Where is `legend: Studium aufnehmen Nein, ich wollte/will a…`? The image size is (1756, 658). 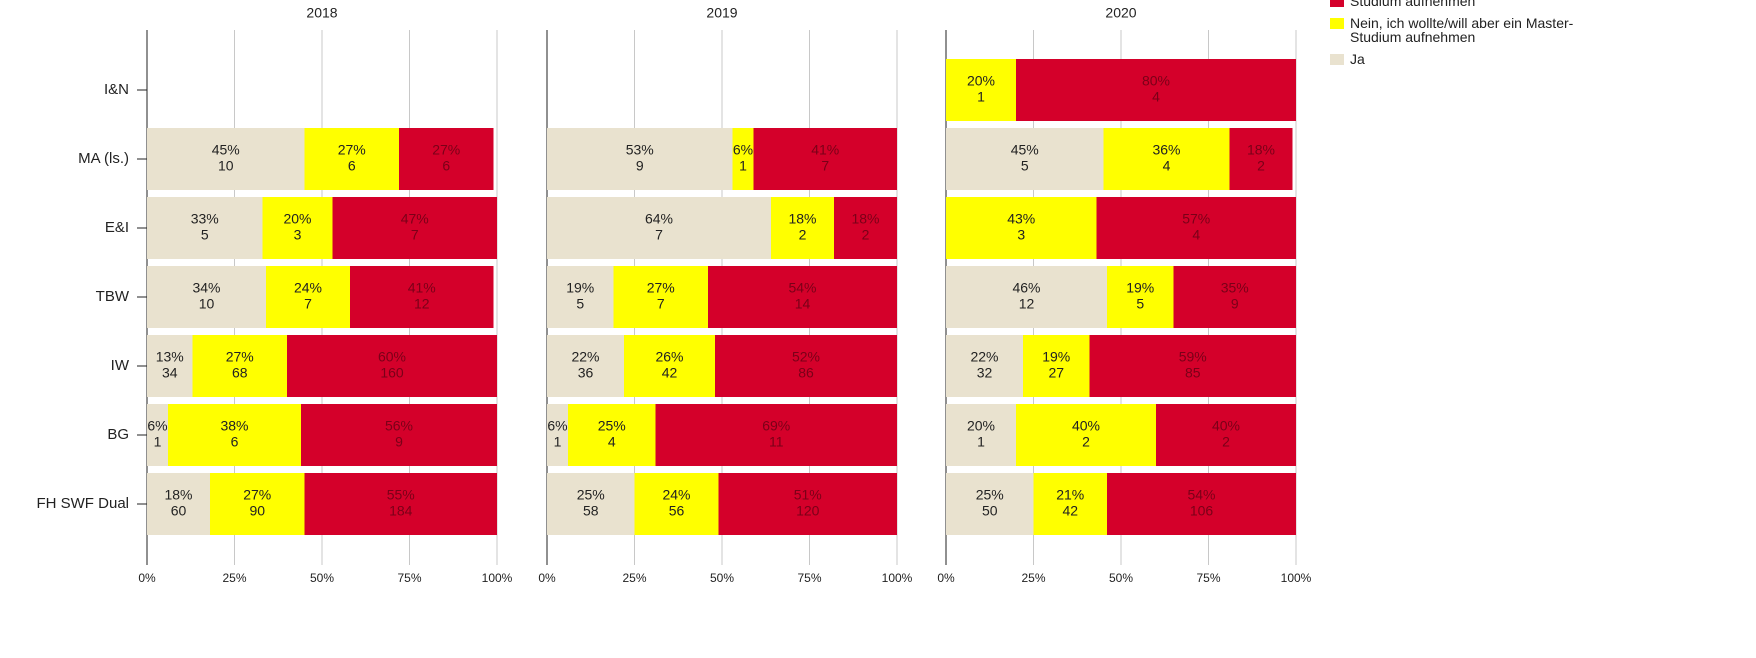
legend: Studium aufnehmen Nein, ich wollte/will a… is located at coordinates (1455, 37).